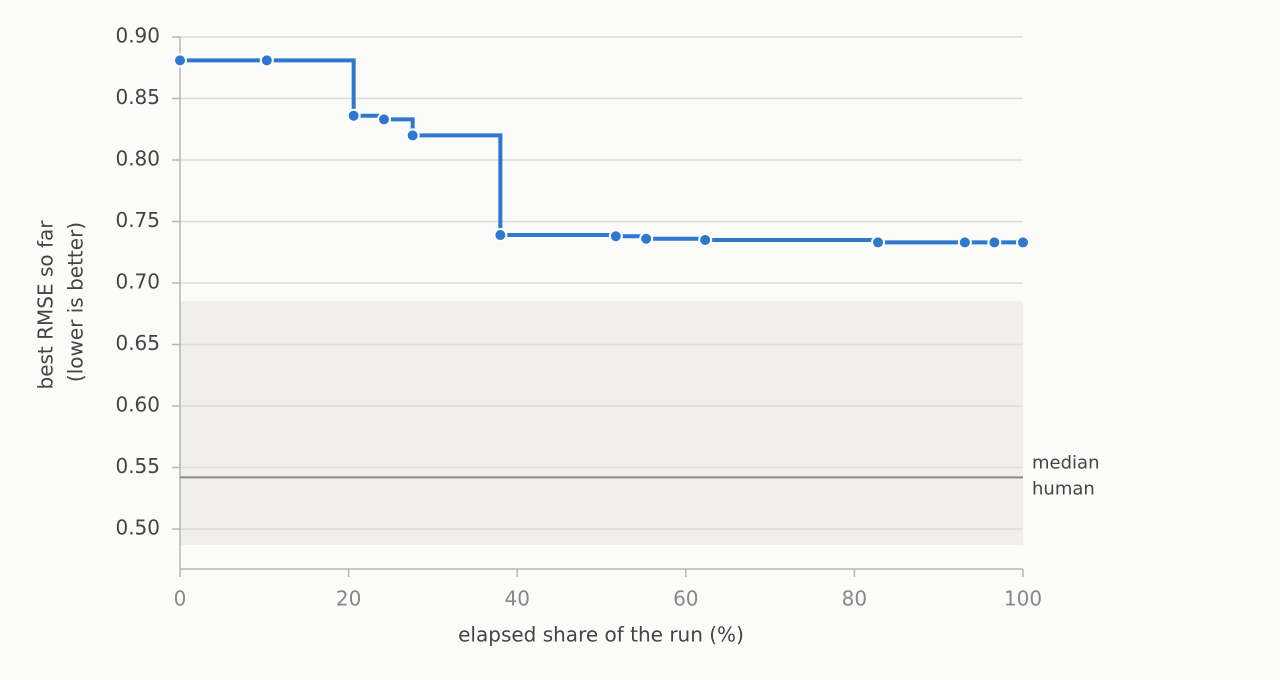 This screenshot has width=1280, height=680. What do you see at coordinates (137, 528) in the screenshot?
I see `y-tick-label: 0.50` at bounding box center [137, 528].